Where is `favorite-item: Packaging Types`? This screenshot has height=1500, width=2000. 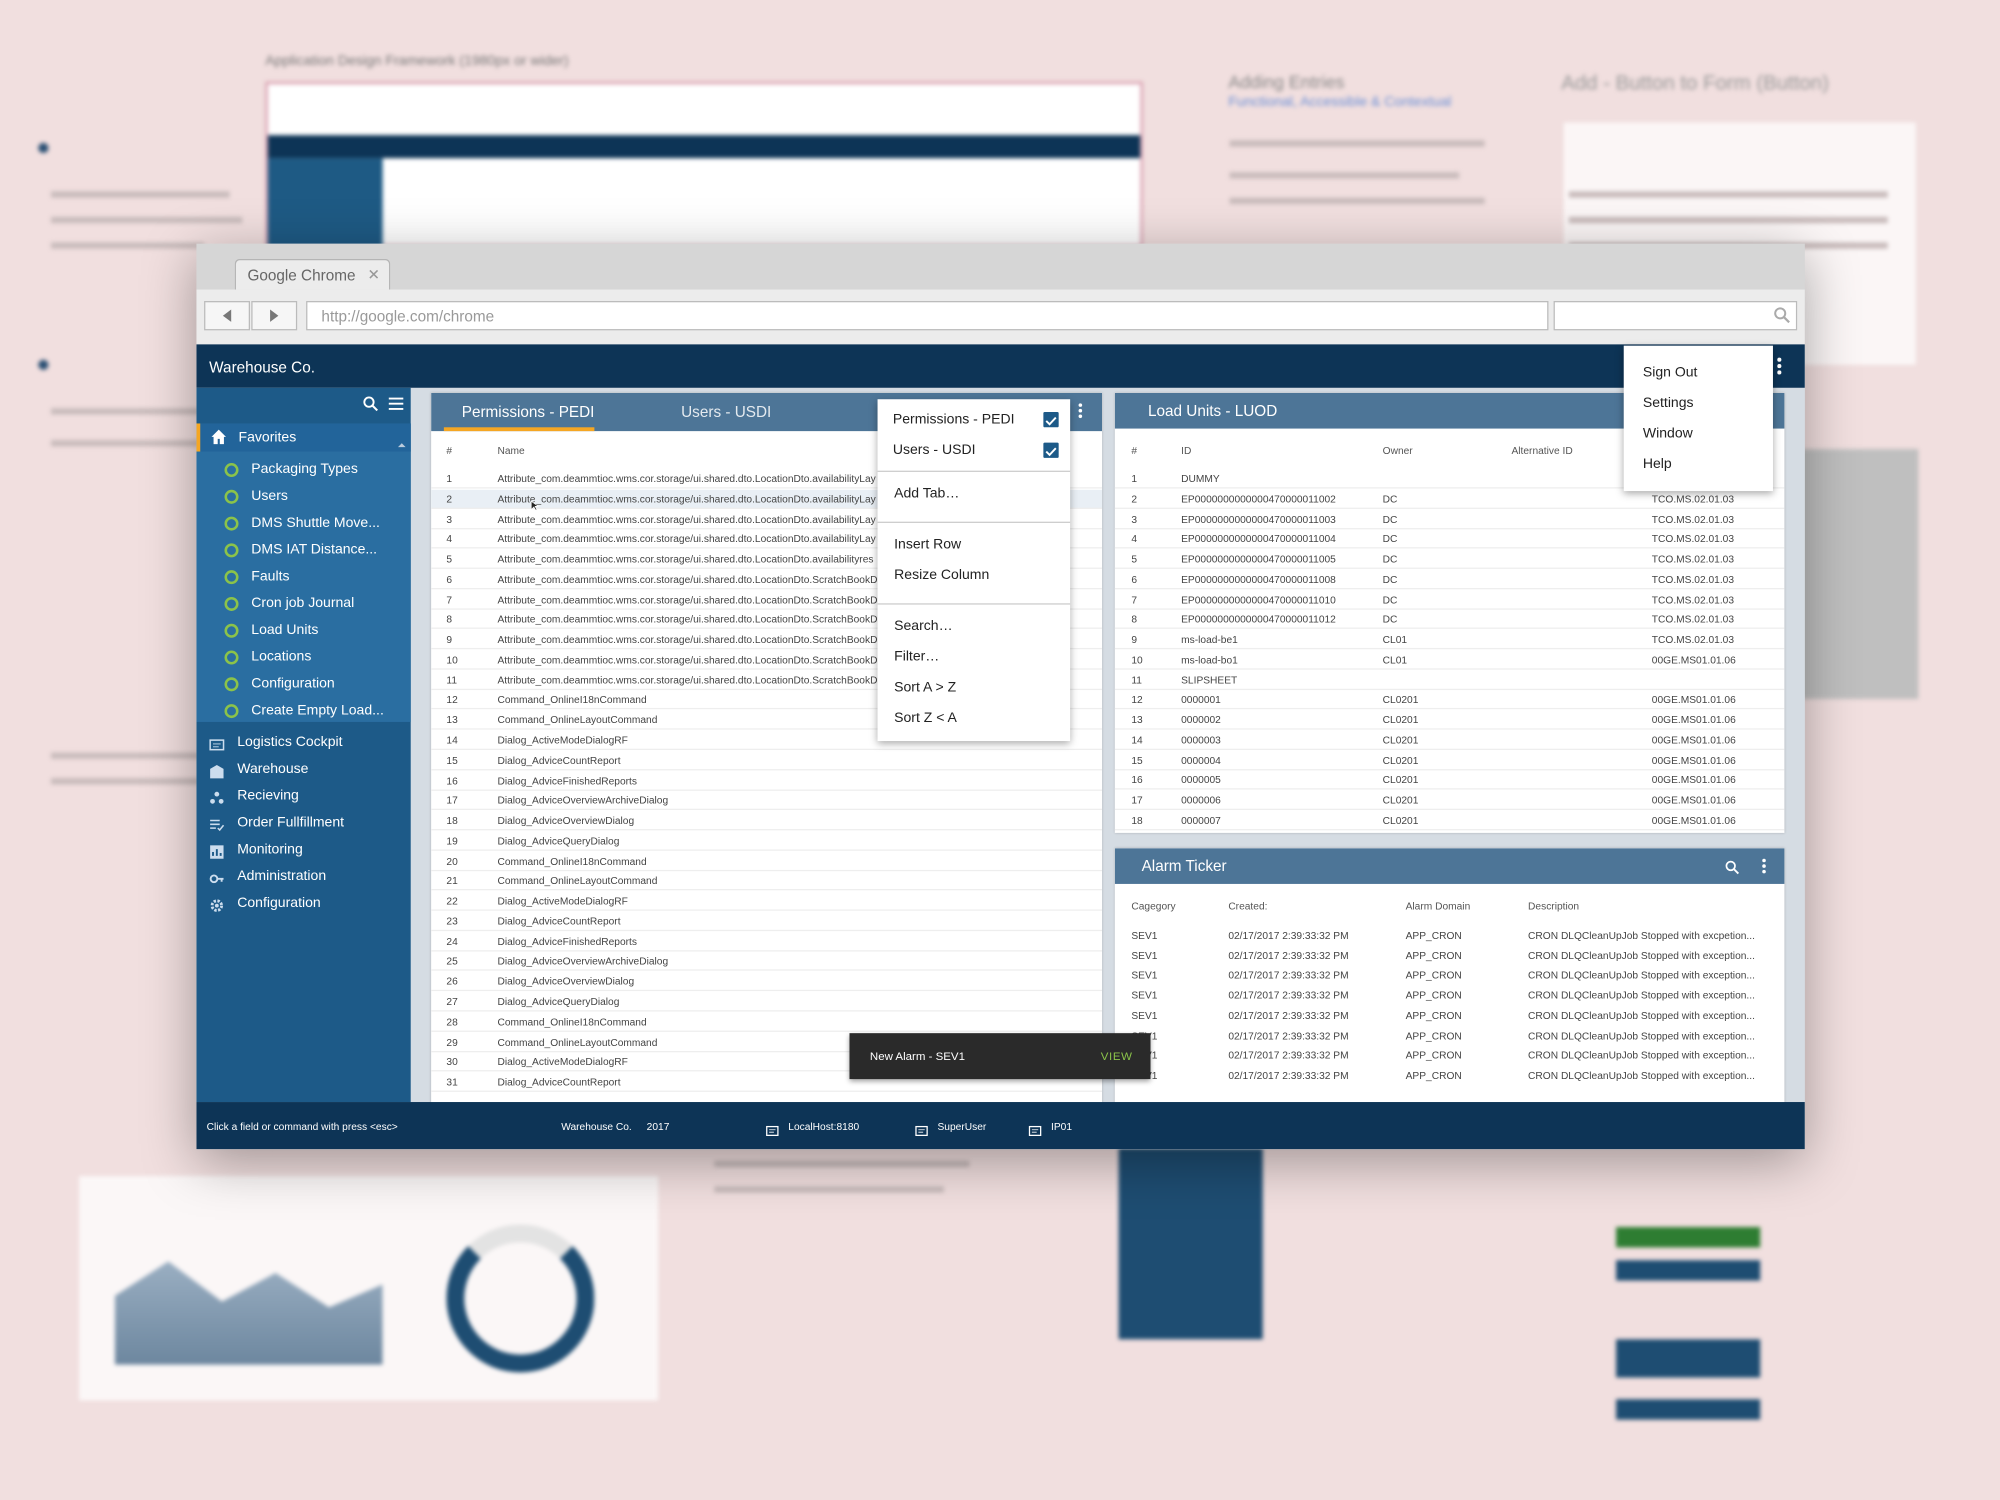 favorite-item: Packaging Types is located at coordinates (303, 471).